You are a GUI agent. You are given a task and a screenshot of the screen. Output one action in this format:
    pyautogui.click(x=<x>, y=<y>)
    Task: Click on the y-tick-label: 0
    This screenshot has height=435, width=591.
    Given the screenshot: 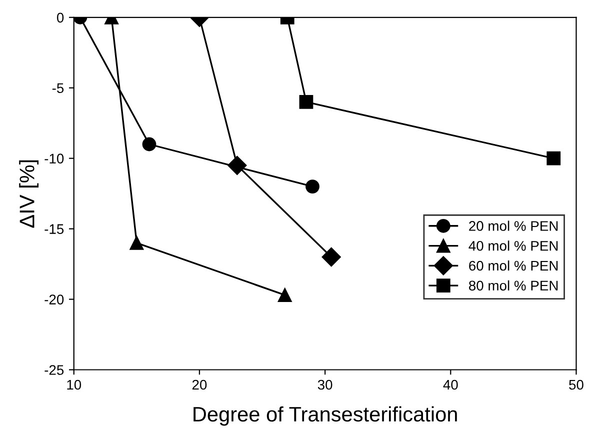 What is the action you would take?
    pyautogui.click(x=60, y=17)
    